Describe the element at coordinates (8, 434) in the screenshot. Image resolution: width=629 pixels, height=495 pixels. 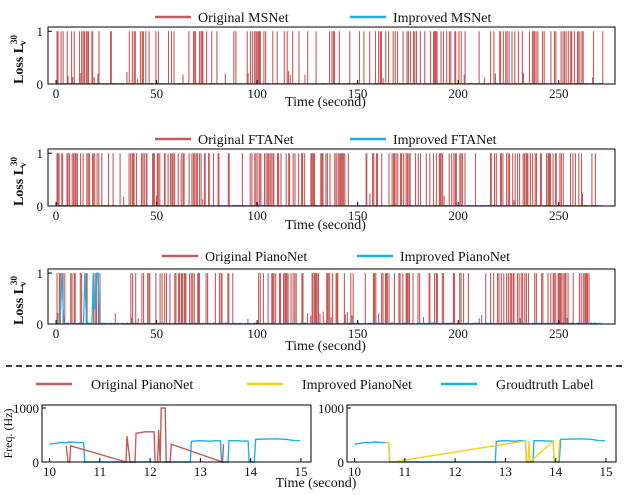
I see `y-axis-label: Freq. (Hz)` at that location.